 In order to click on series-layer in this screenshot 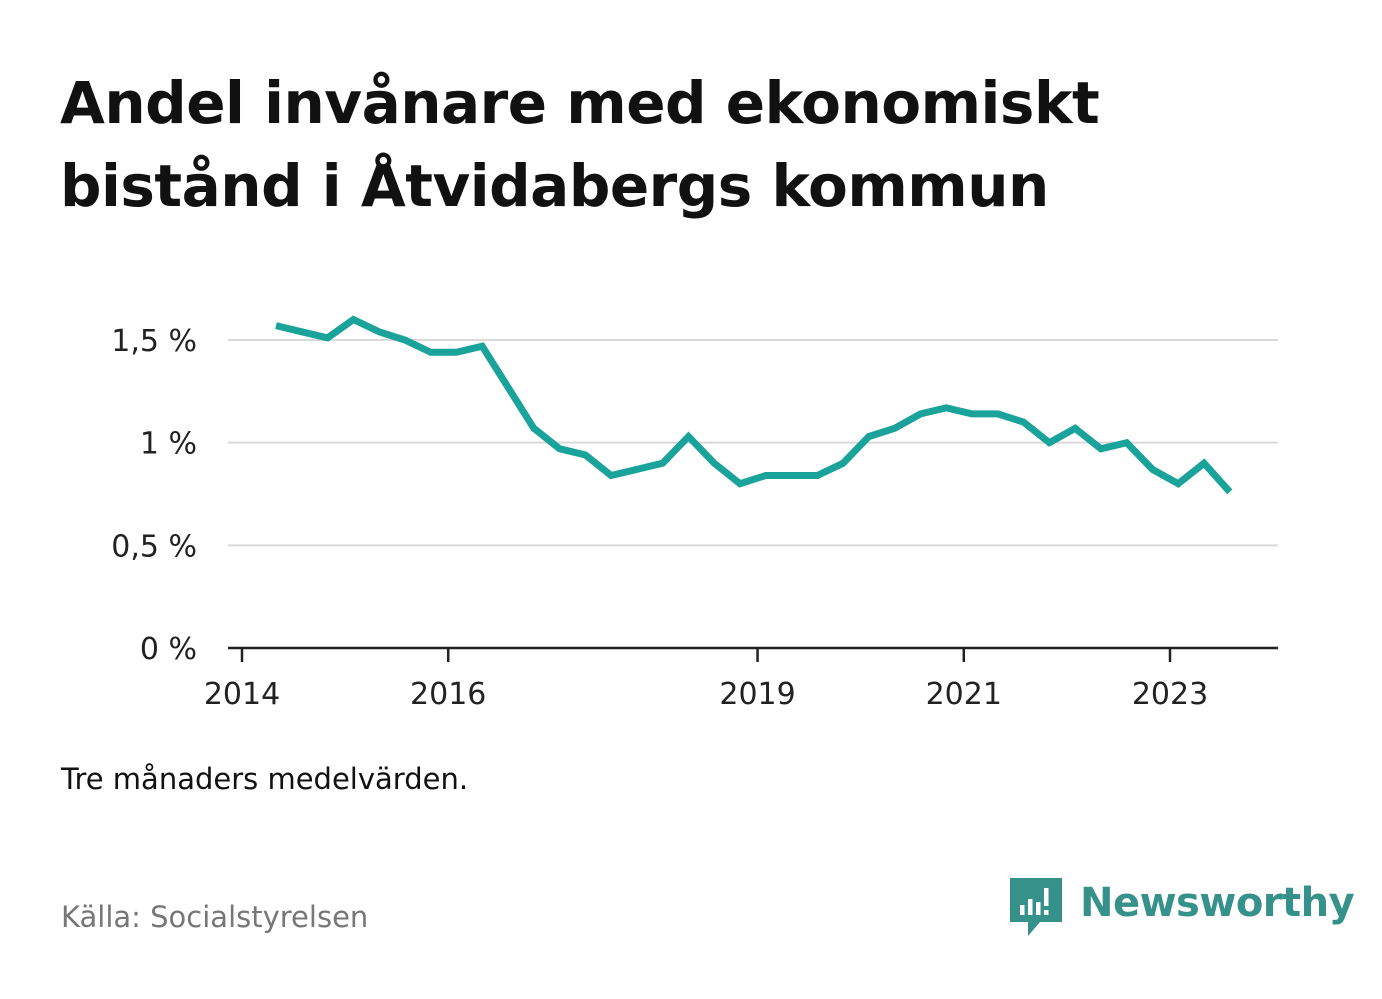, I will do `click(754, 405)`.